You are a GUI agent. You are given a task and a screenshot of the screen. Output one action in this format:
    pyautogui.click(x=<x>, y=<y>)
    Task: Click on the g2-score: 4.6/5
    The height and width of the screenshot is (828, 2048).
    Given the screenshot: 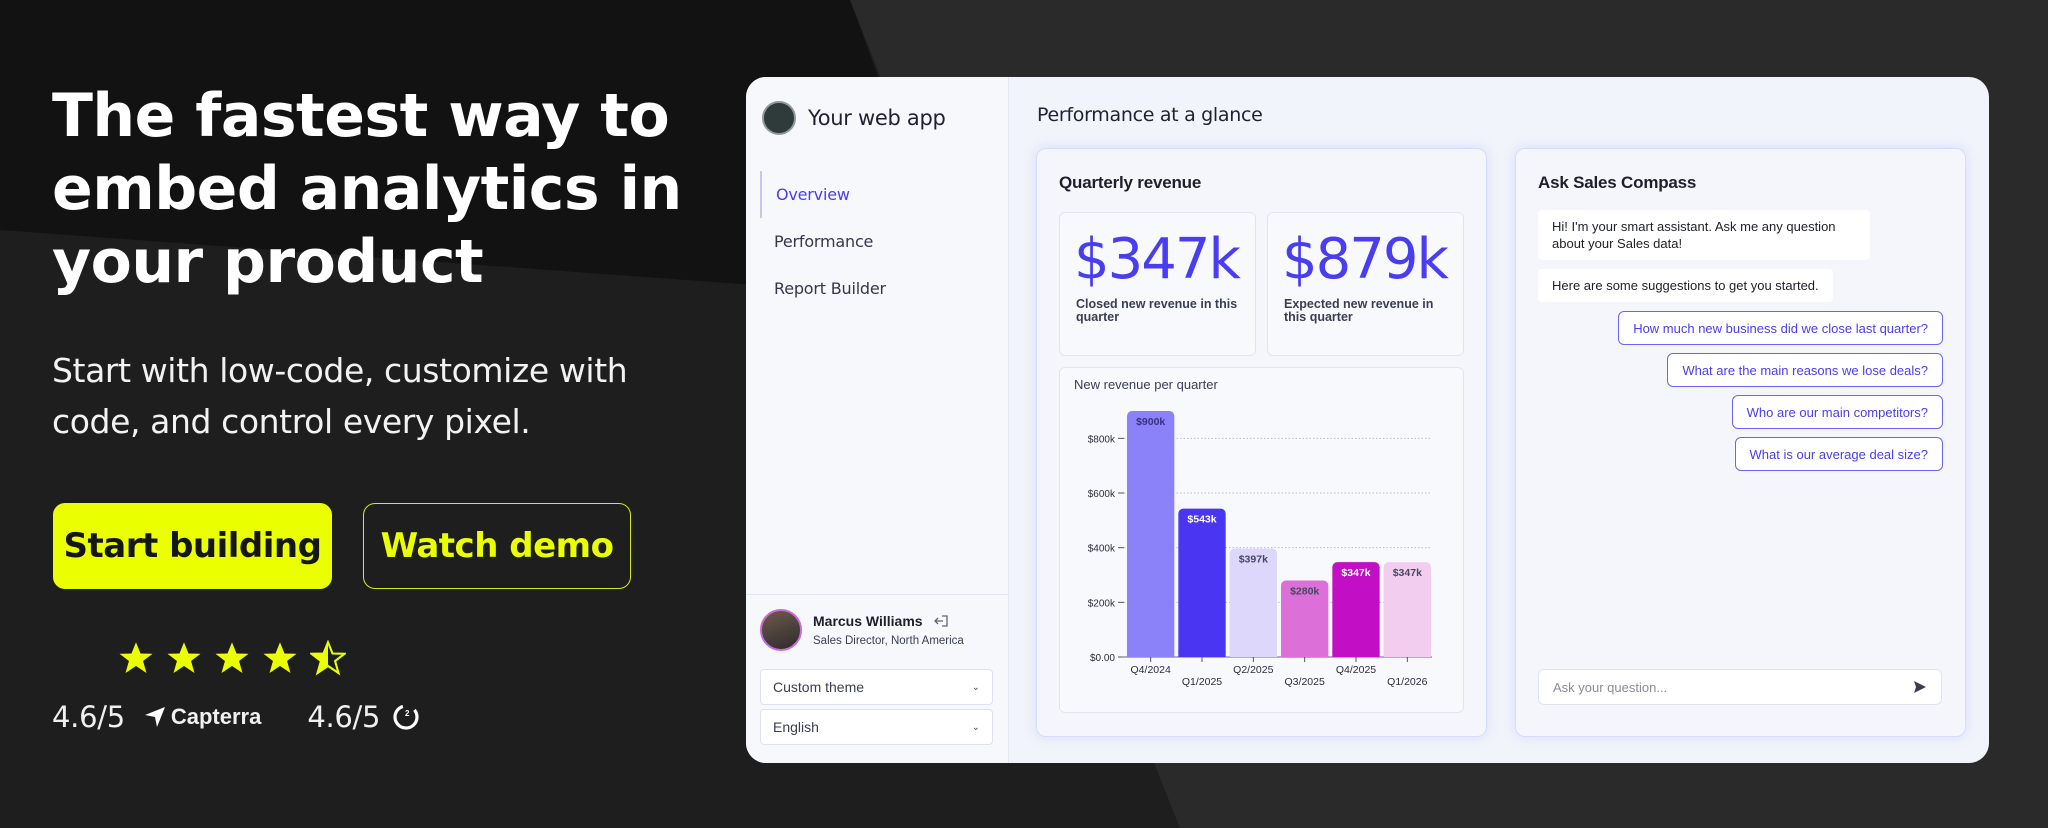 What is the action you would take?
    pyautogui.click(x=344, y=717)
    